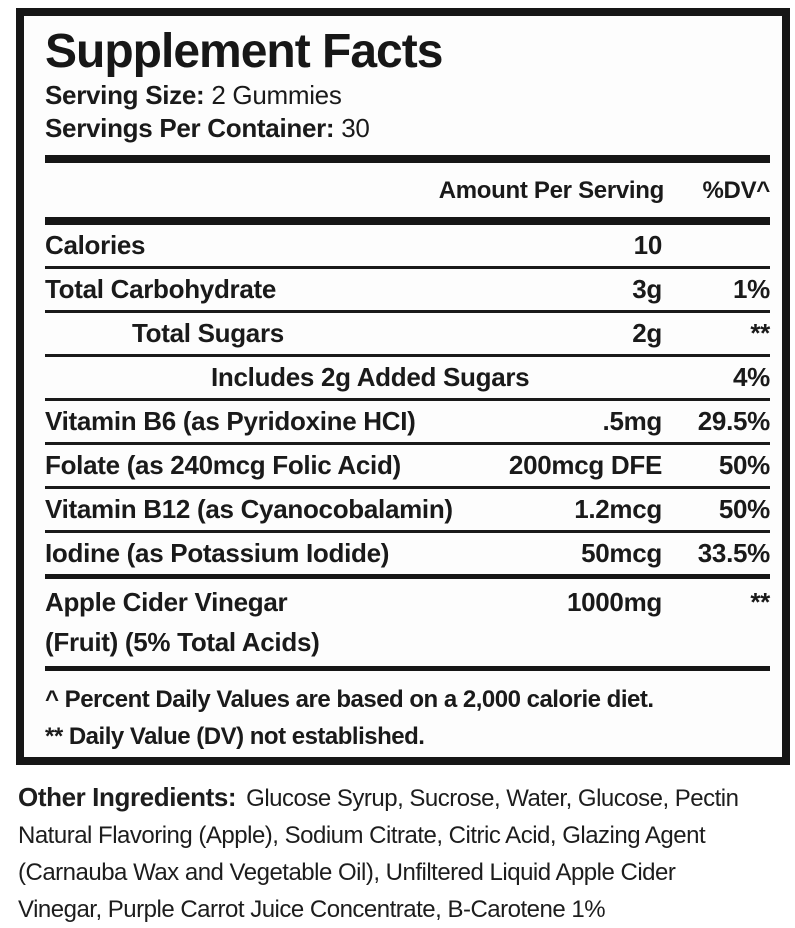 This screenshot has width=795, height=928. What do you see at coordinates (355, 128) in the screenshot?
I see `servings-per-container-value: 30` at bounding box center [355, 128].